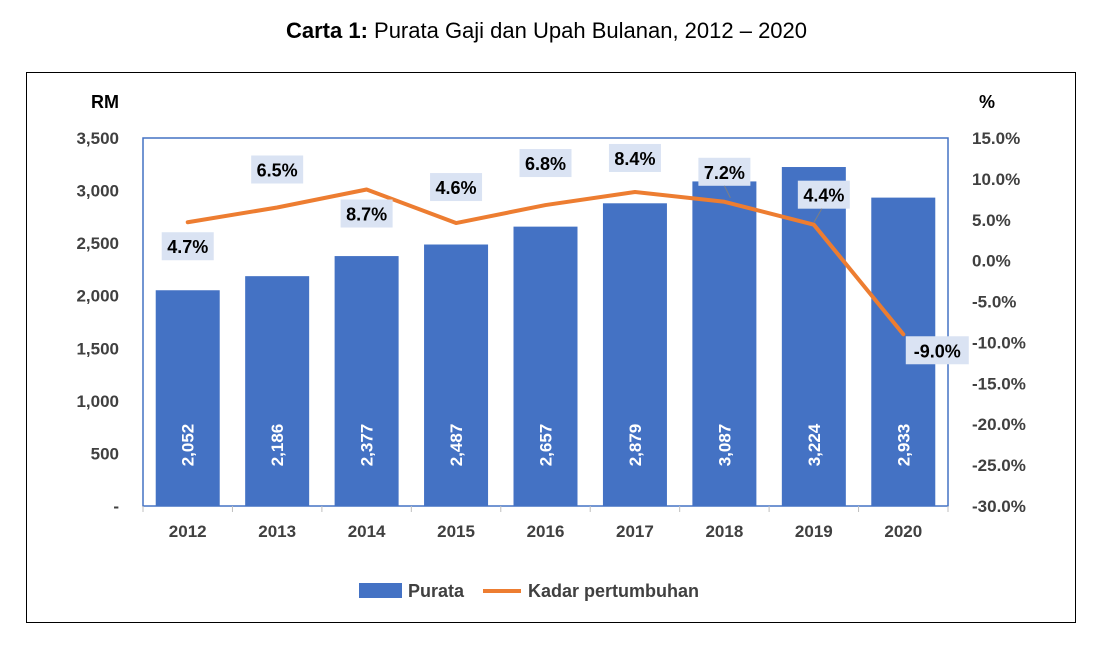 The image size is (1093, 646). What do you see at coordinates (188, 445) in the screenshot?
I see `bar-value-label: 2,052` at bounding box center [188, 445].